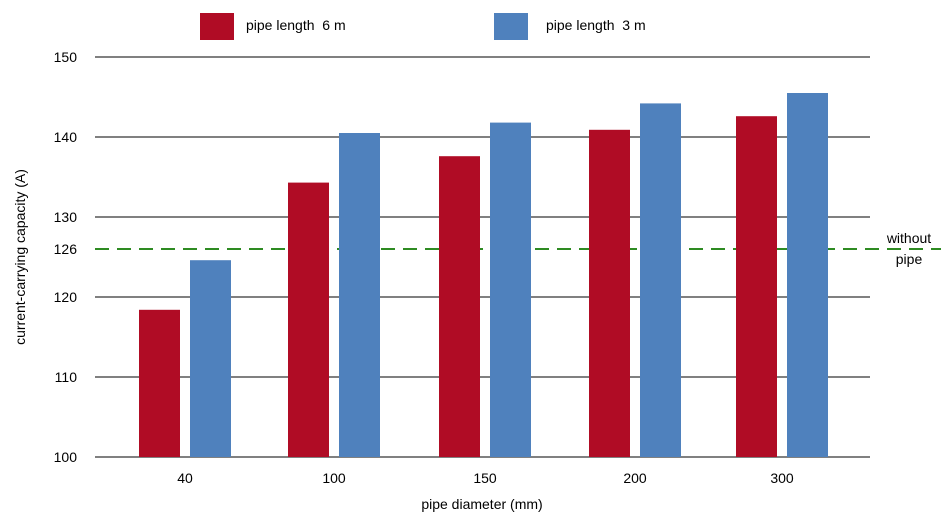 Image resolution: width=941 pixels, height=515 pixels. What do you see at coordinates (66, 137) in the screenshot?
I see `y-tick-label-140: 140` at bounding box center [66, 137].